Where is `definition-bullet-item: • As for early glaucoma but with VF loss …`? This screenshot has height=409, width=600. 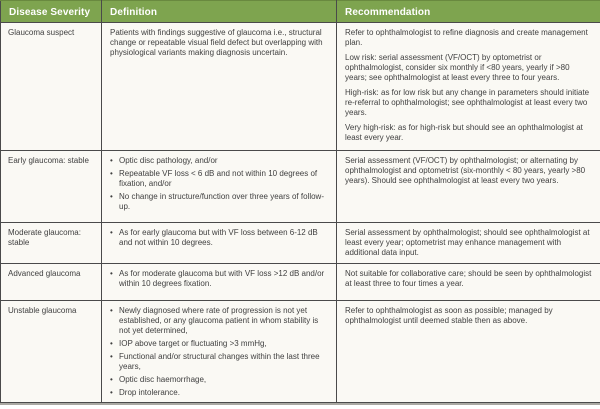
definition-bullet-item: • As for early glaucoma but with VF loss … is located at coordinates (219, 238).